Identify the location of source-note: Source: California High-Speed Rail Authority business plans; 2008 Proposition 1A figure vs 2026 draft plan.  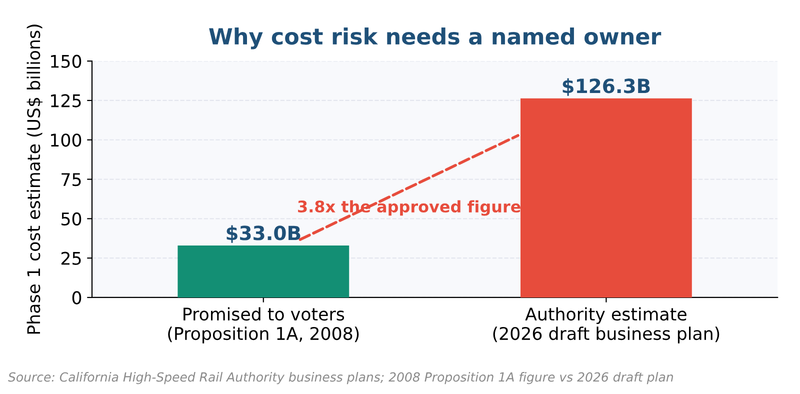
(340, 378).